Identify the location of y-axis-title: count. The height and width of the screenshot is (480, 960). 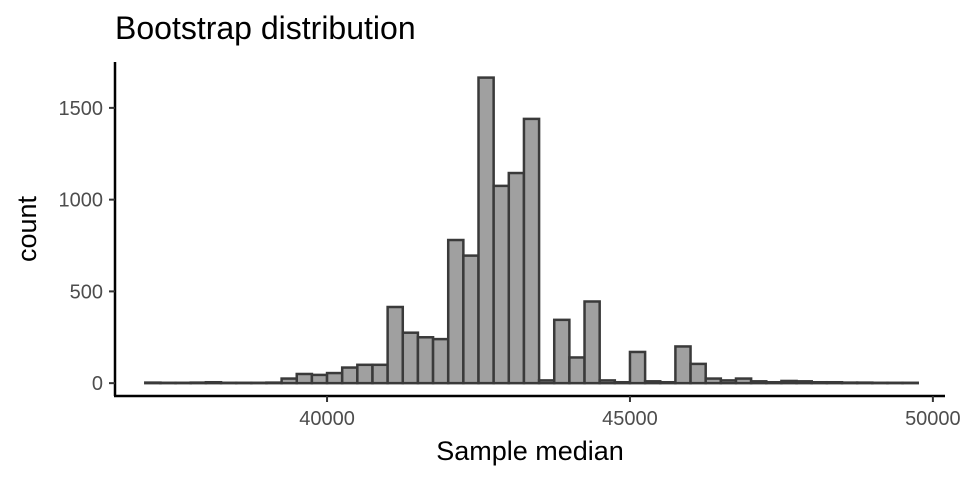
(27, 228).